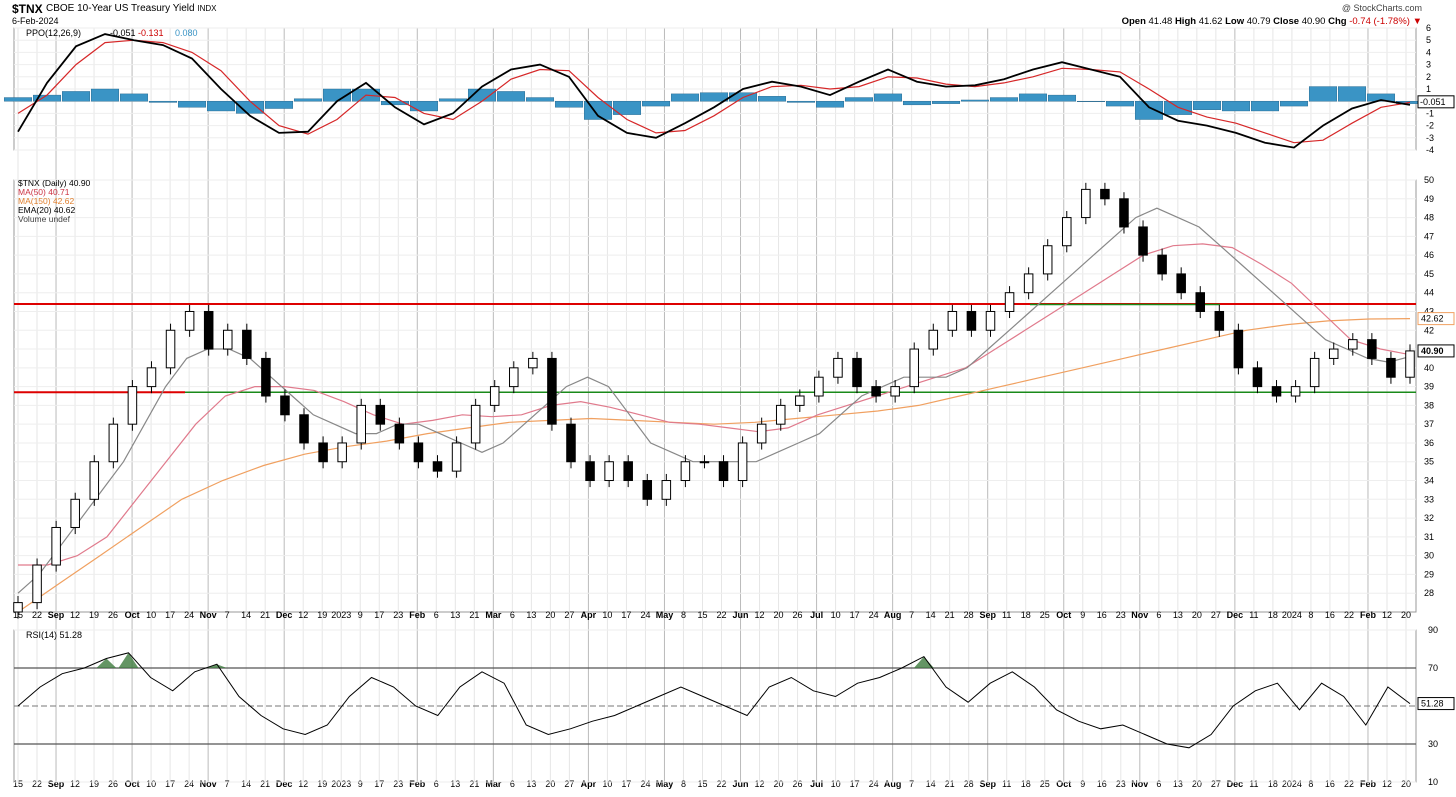 The image size is (1456, 797). Describe the element at coordinates (54, 635) in the screenshot. I see `rsi-legend: RSI(14) 51.28` at that location.